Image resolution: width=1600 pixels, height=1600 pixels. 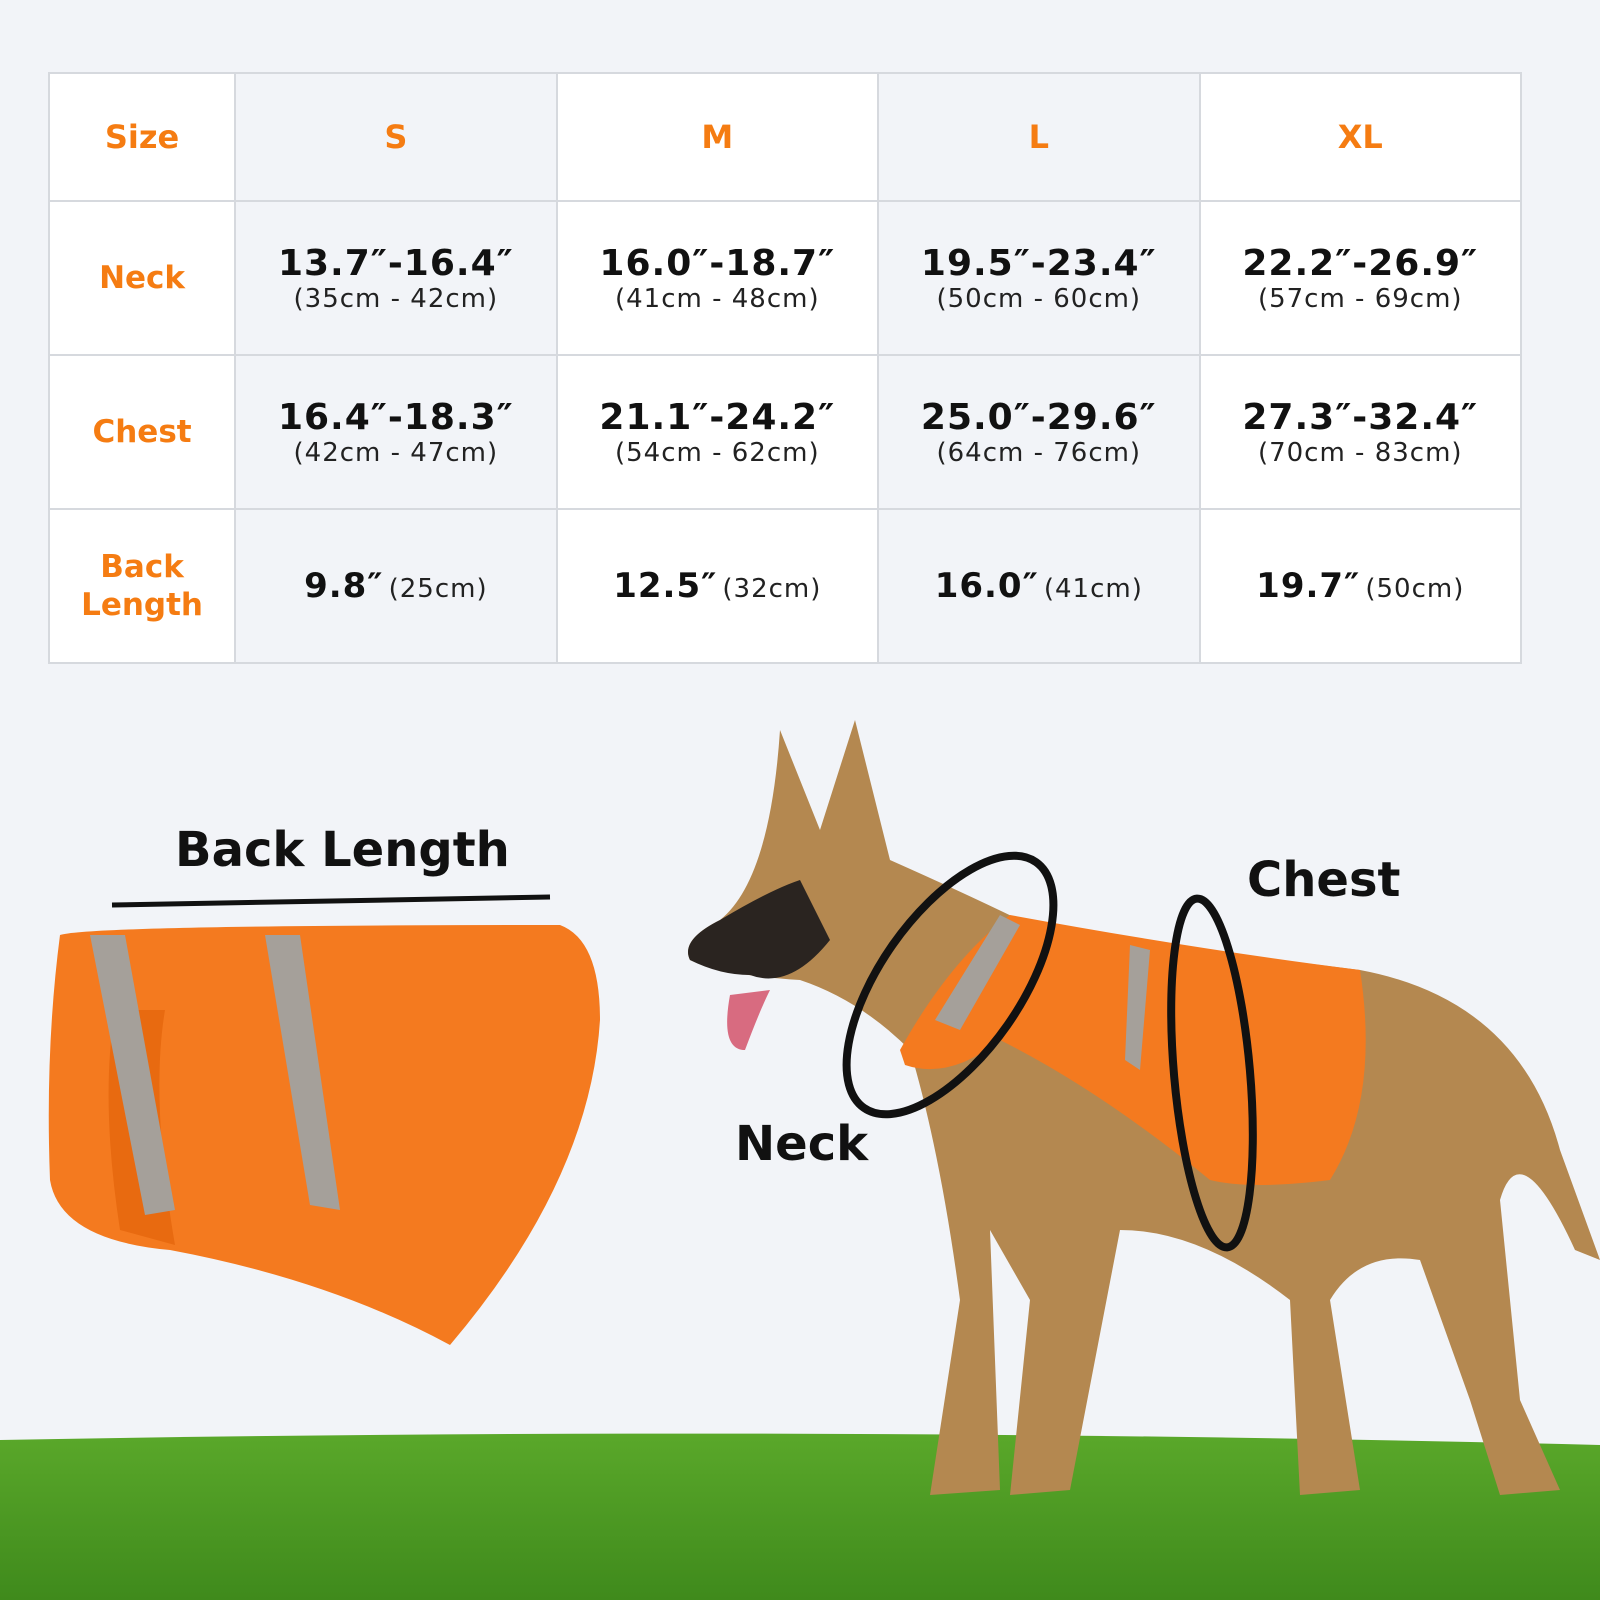 What do you see at coordinates (142, 605) in the screenshot?
I see `label-line: Length` at bounding box center [142, 605].